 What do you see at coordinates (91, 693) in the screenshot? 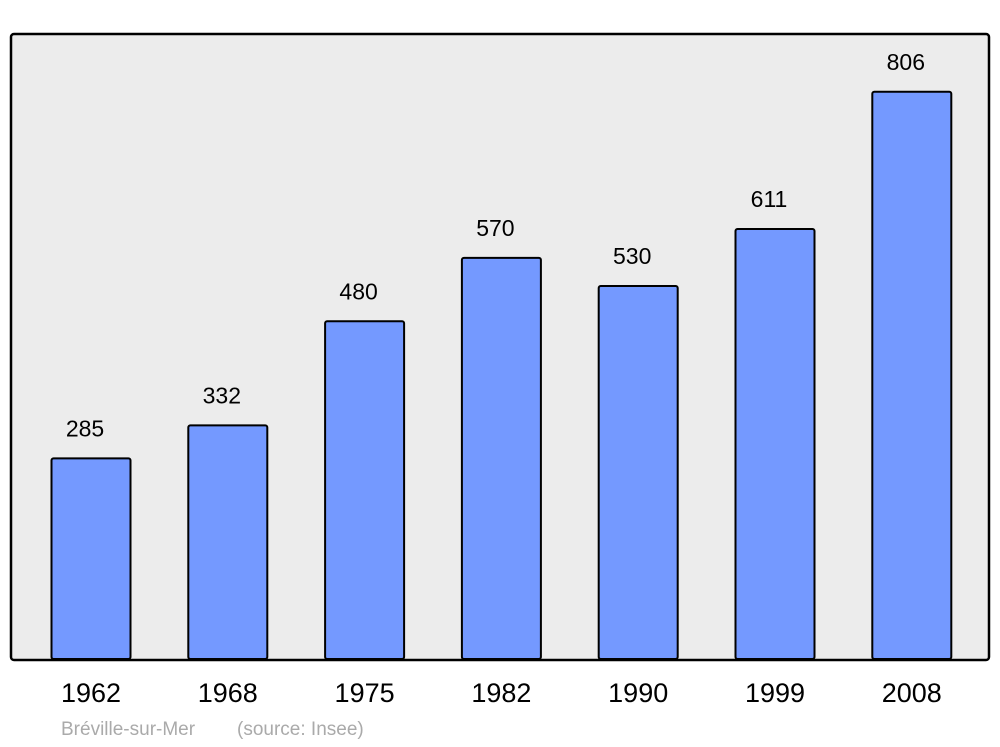
I see `x-tick-label: 1962` at bounding box center [91, 693].